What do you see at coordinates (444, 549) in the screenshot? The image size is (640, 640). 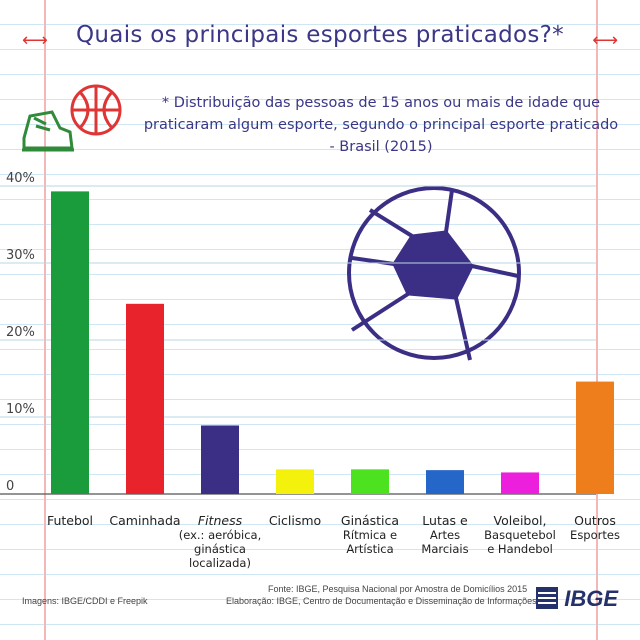 I see `x-category-label: Marciais` at bounding box center [444, 549].